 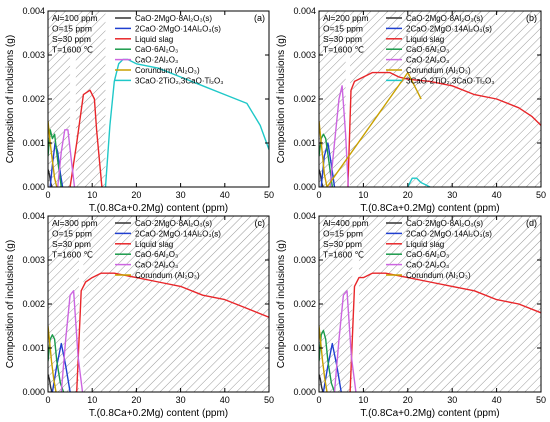 I want to click on y-tick-label: 0.002, so click(x=33, y=99).